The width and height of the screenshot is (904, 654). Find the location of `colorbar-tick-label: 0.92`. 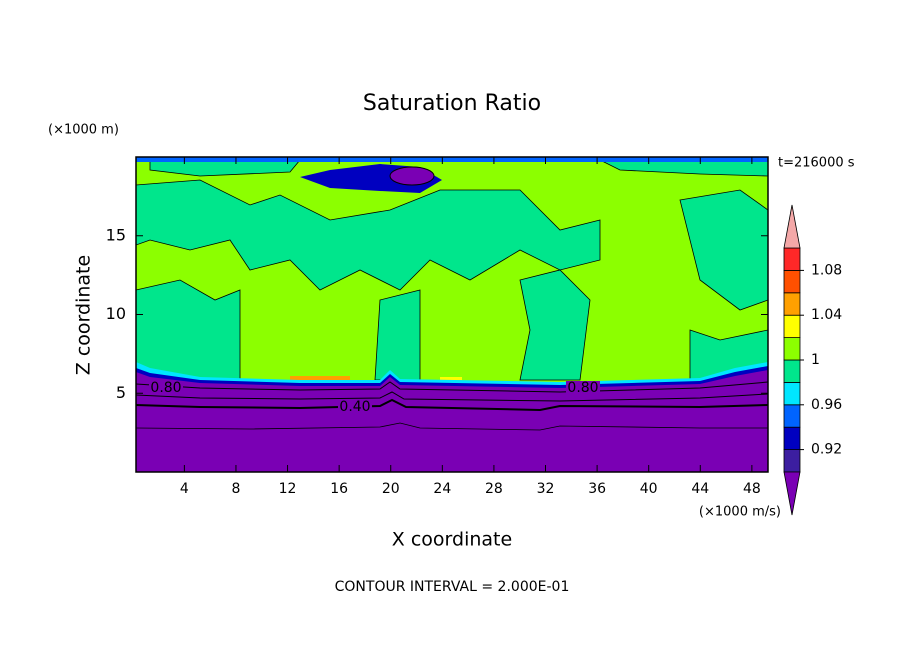

colorbar-tick-label: 0.92 is located at coordinates (826, 450).